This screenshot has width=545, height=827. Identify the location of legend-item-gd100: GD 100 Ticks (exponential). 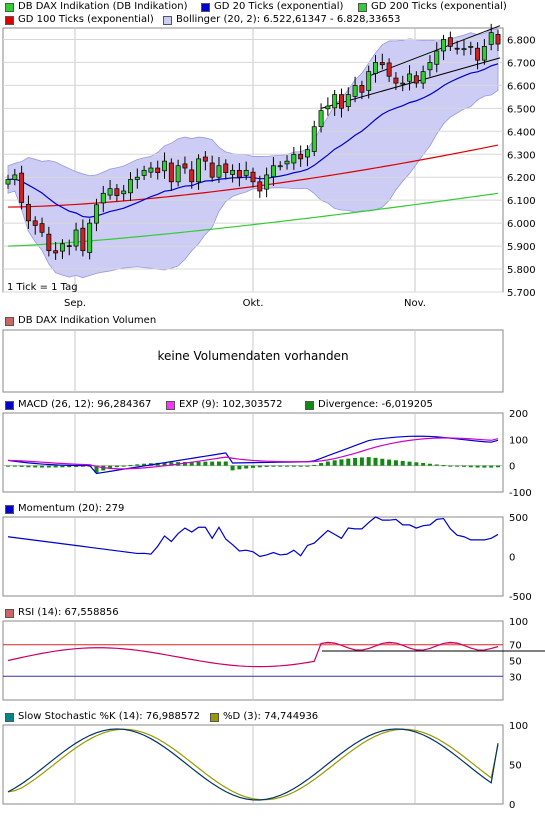
(79, 20).